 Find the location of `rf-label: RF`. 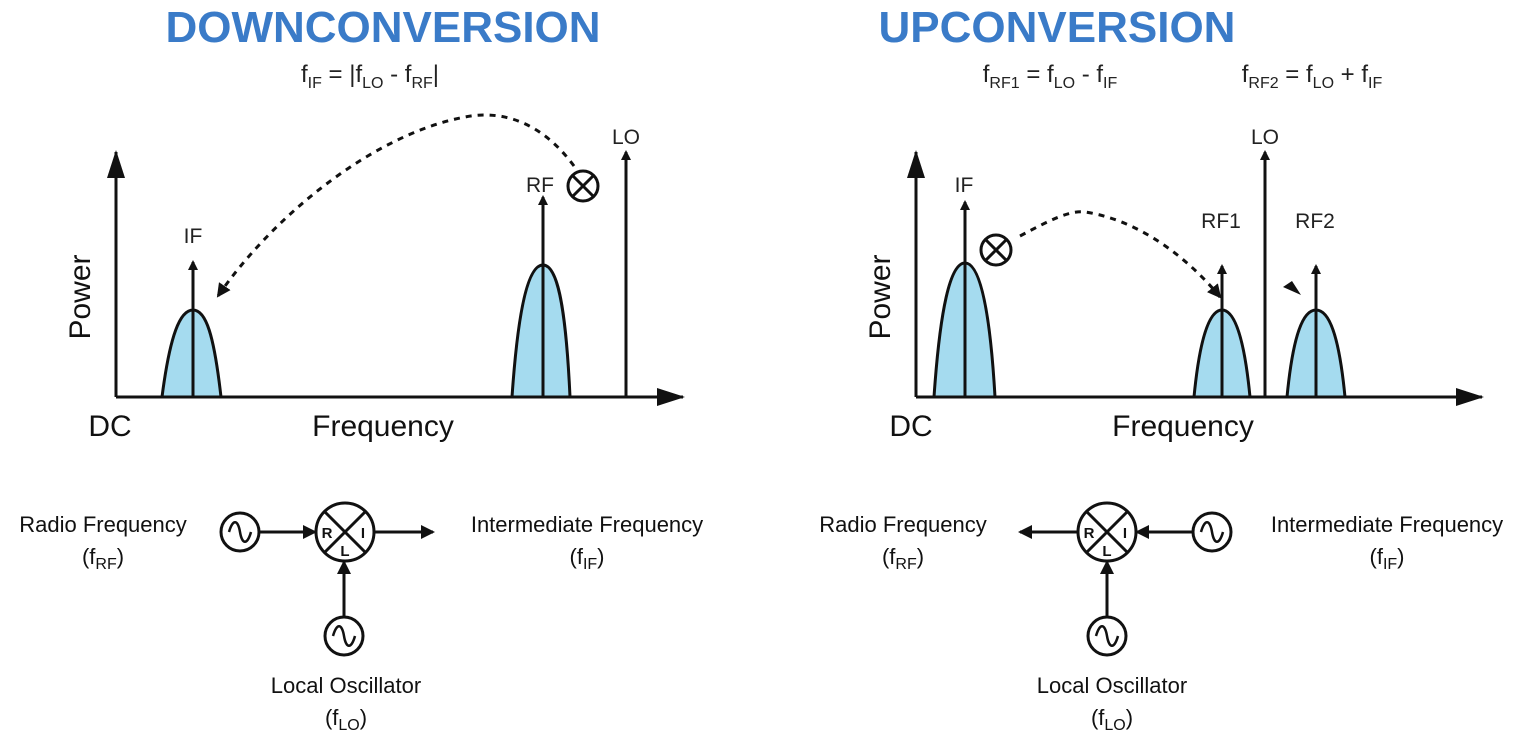

rf-label: RF is located at coordinates (540, 185).